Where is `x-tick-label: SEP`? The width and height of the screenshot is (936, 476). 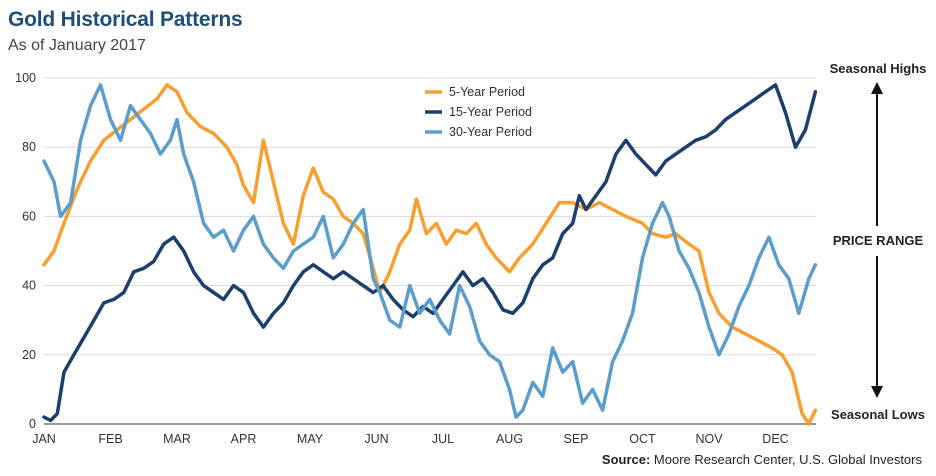
x-tick-label: SEP is located at coordinates (575, 439).